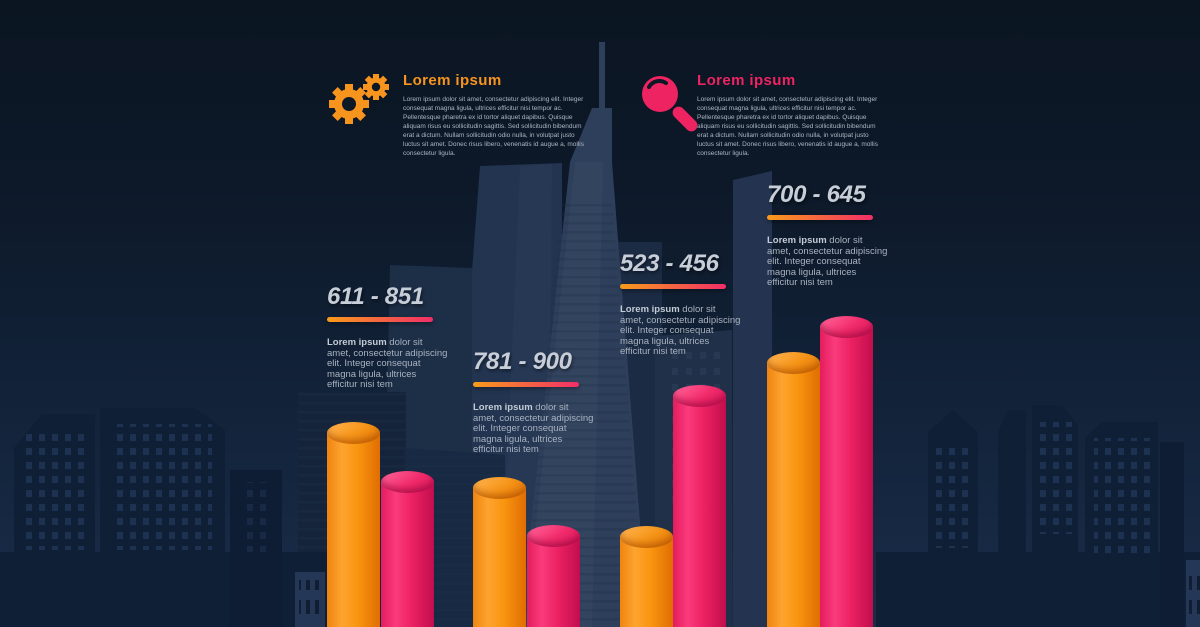 The image size is (1200, 627). Describe the element at coordinates (1038, 516) in the screenshot. I see `right-skyline` at that location.